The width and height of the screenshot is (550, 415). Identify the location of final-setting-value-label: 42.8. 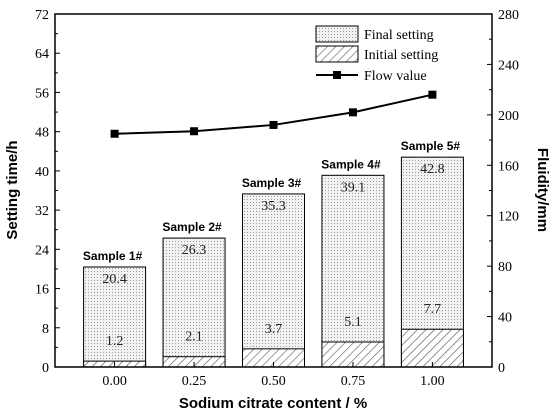
(432, 169).